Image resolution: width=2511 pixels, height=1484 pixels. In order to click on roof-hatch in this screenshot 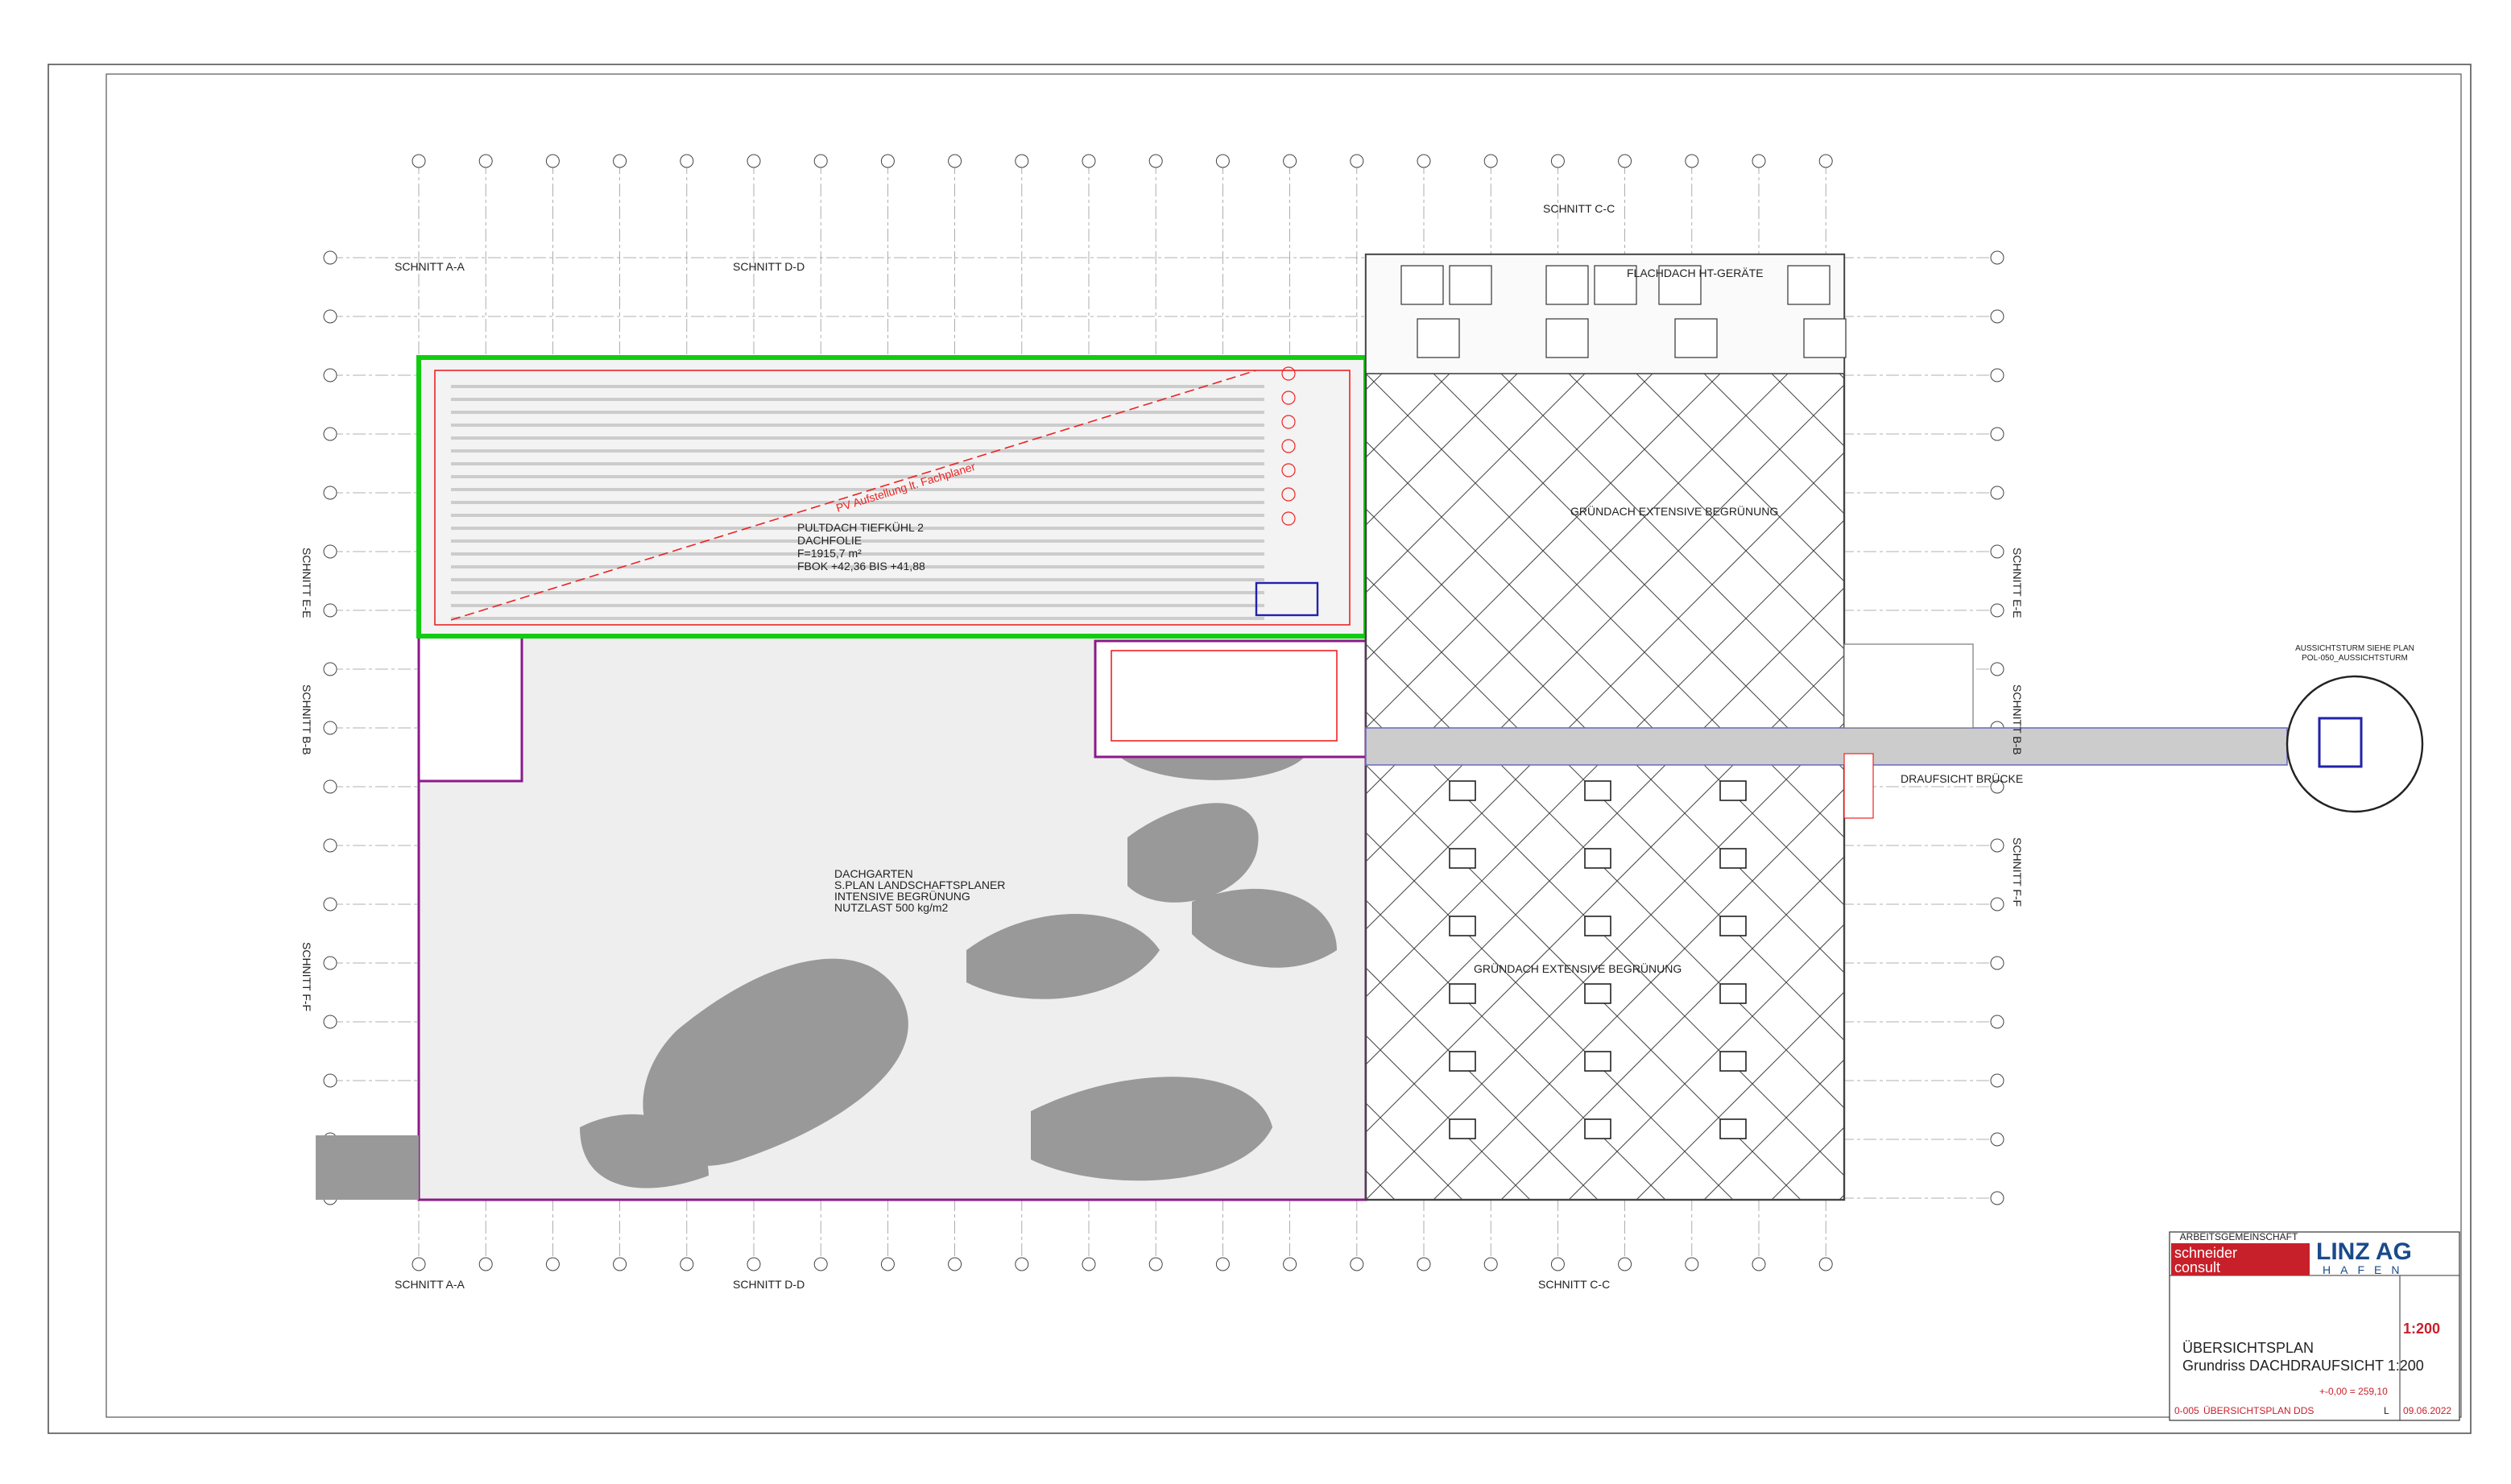, I will do `click(1287, 599)`.